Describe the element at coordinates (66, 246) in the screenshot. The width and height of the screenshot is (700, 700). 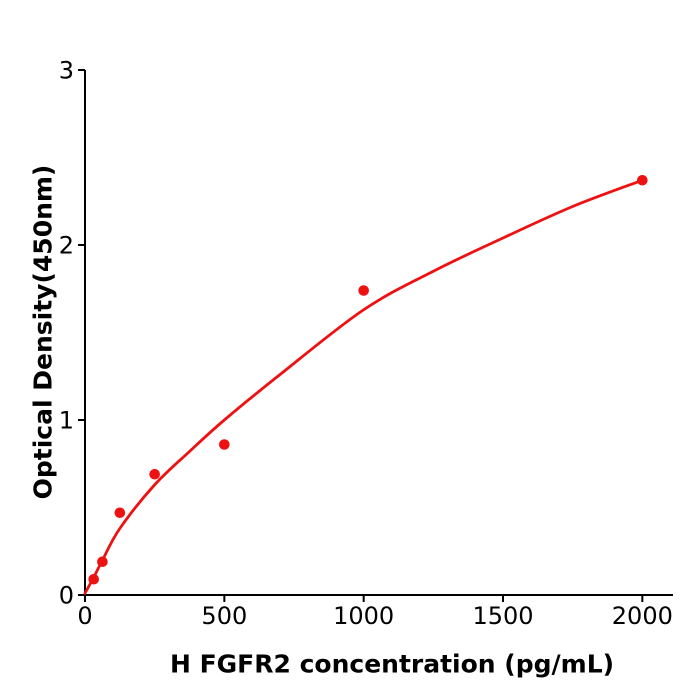
I see `y-tick-label: 2` at that location.